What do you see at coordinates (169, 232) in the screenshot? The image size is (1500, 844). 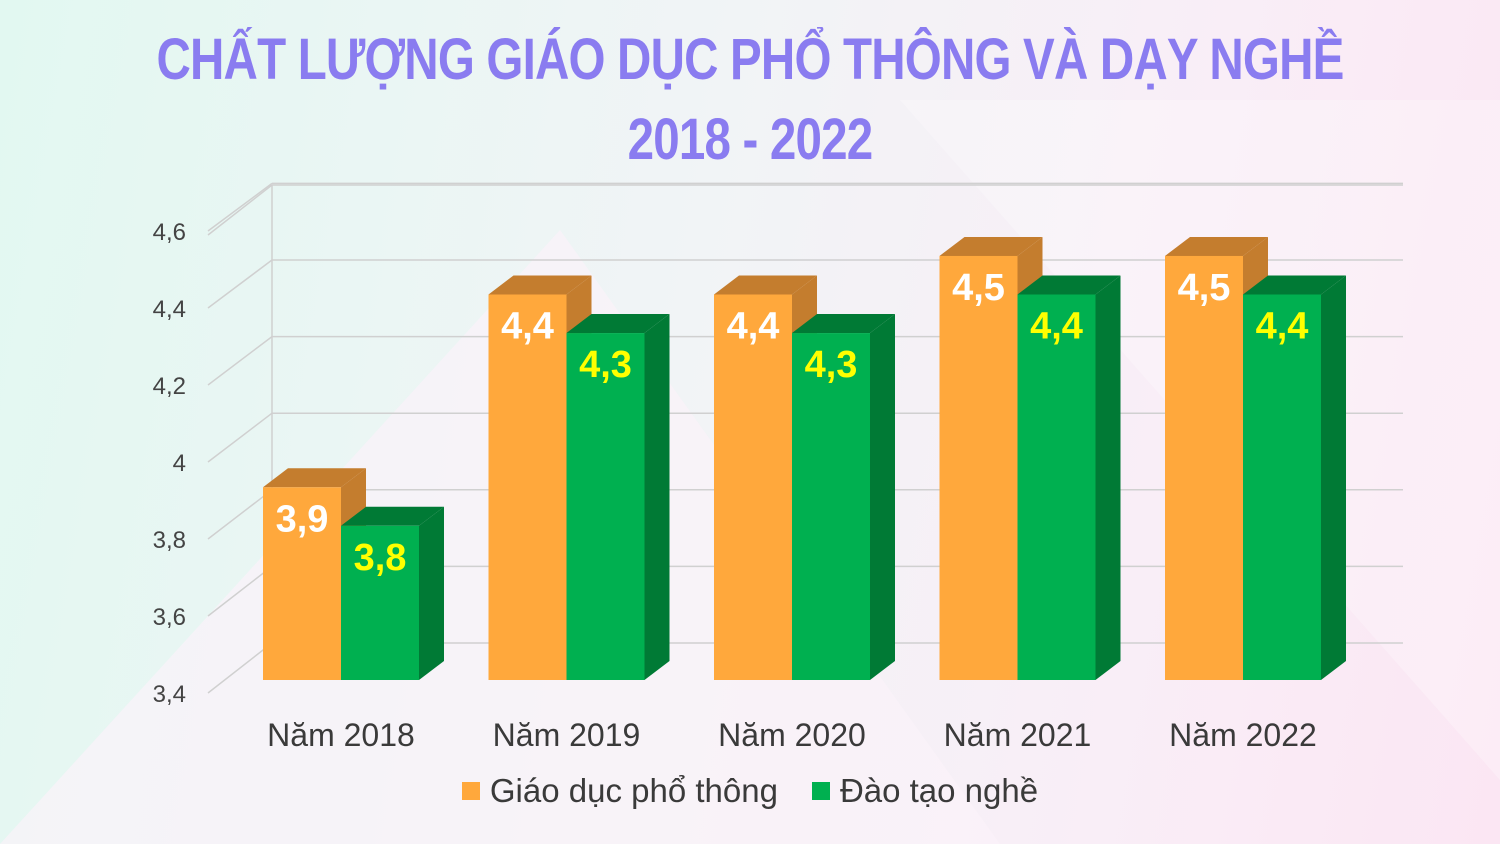 I see `y-tick-label: 4,6` at bounding box center [169, 232].